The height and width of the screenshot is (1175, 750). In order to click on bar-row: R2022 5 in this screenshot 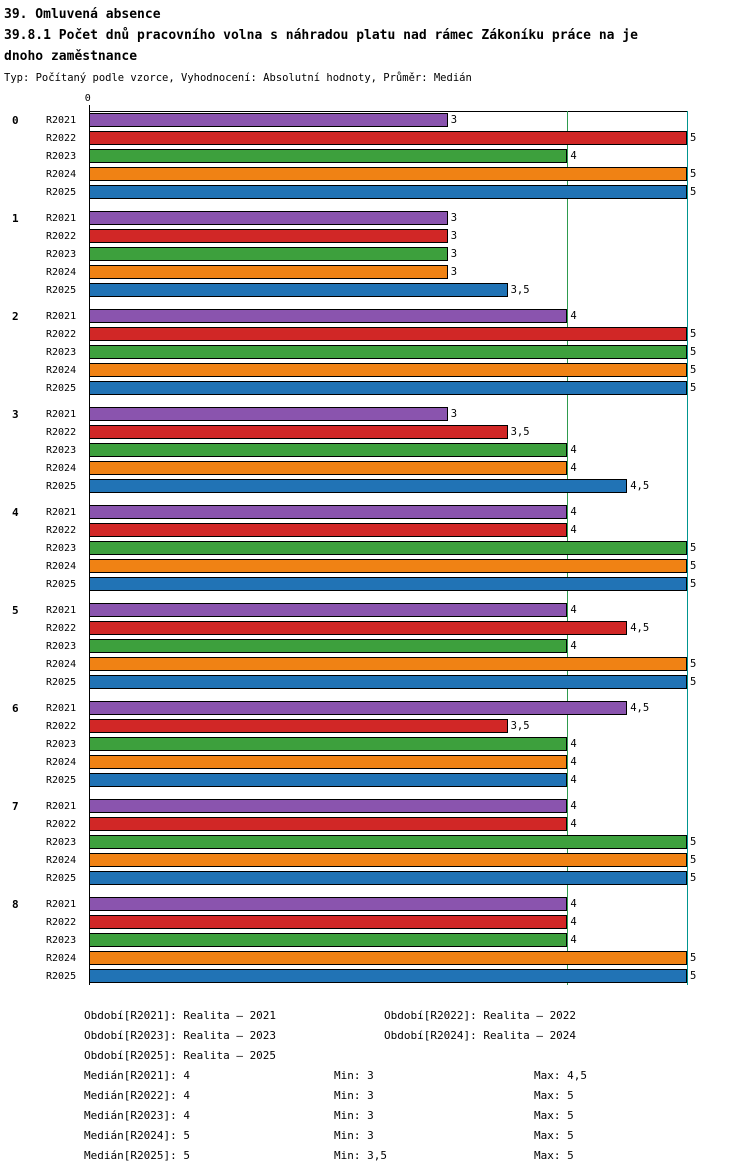, I will do `click(374, 334)`.